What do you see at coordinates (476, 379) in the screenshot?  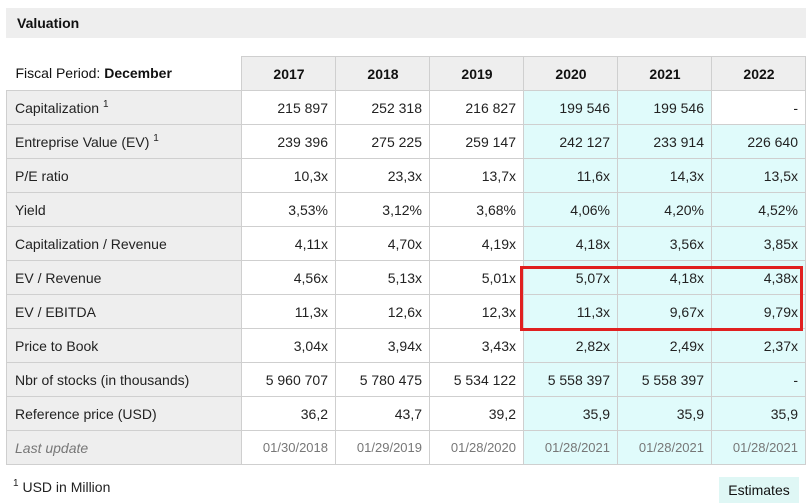 I see `value-cell: 5 534 122` at bounding box center [476, 379].